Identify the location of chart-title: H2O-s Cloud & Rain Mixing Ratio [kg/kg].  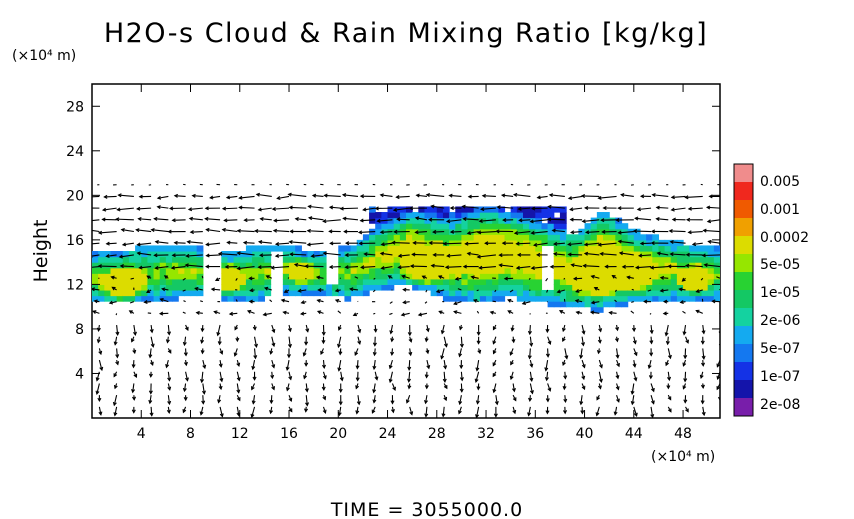
(406, 33).